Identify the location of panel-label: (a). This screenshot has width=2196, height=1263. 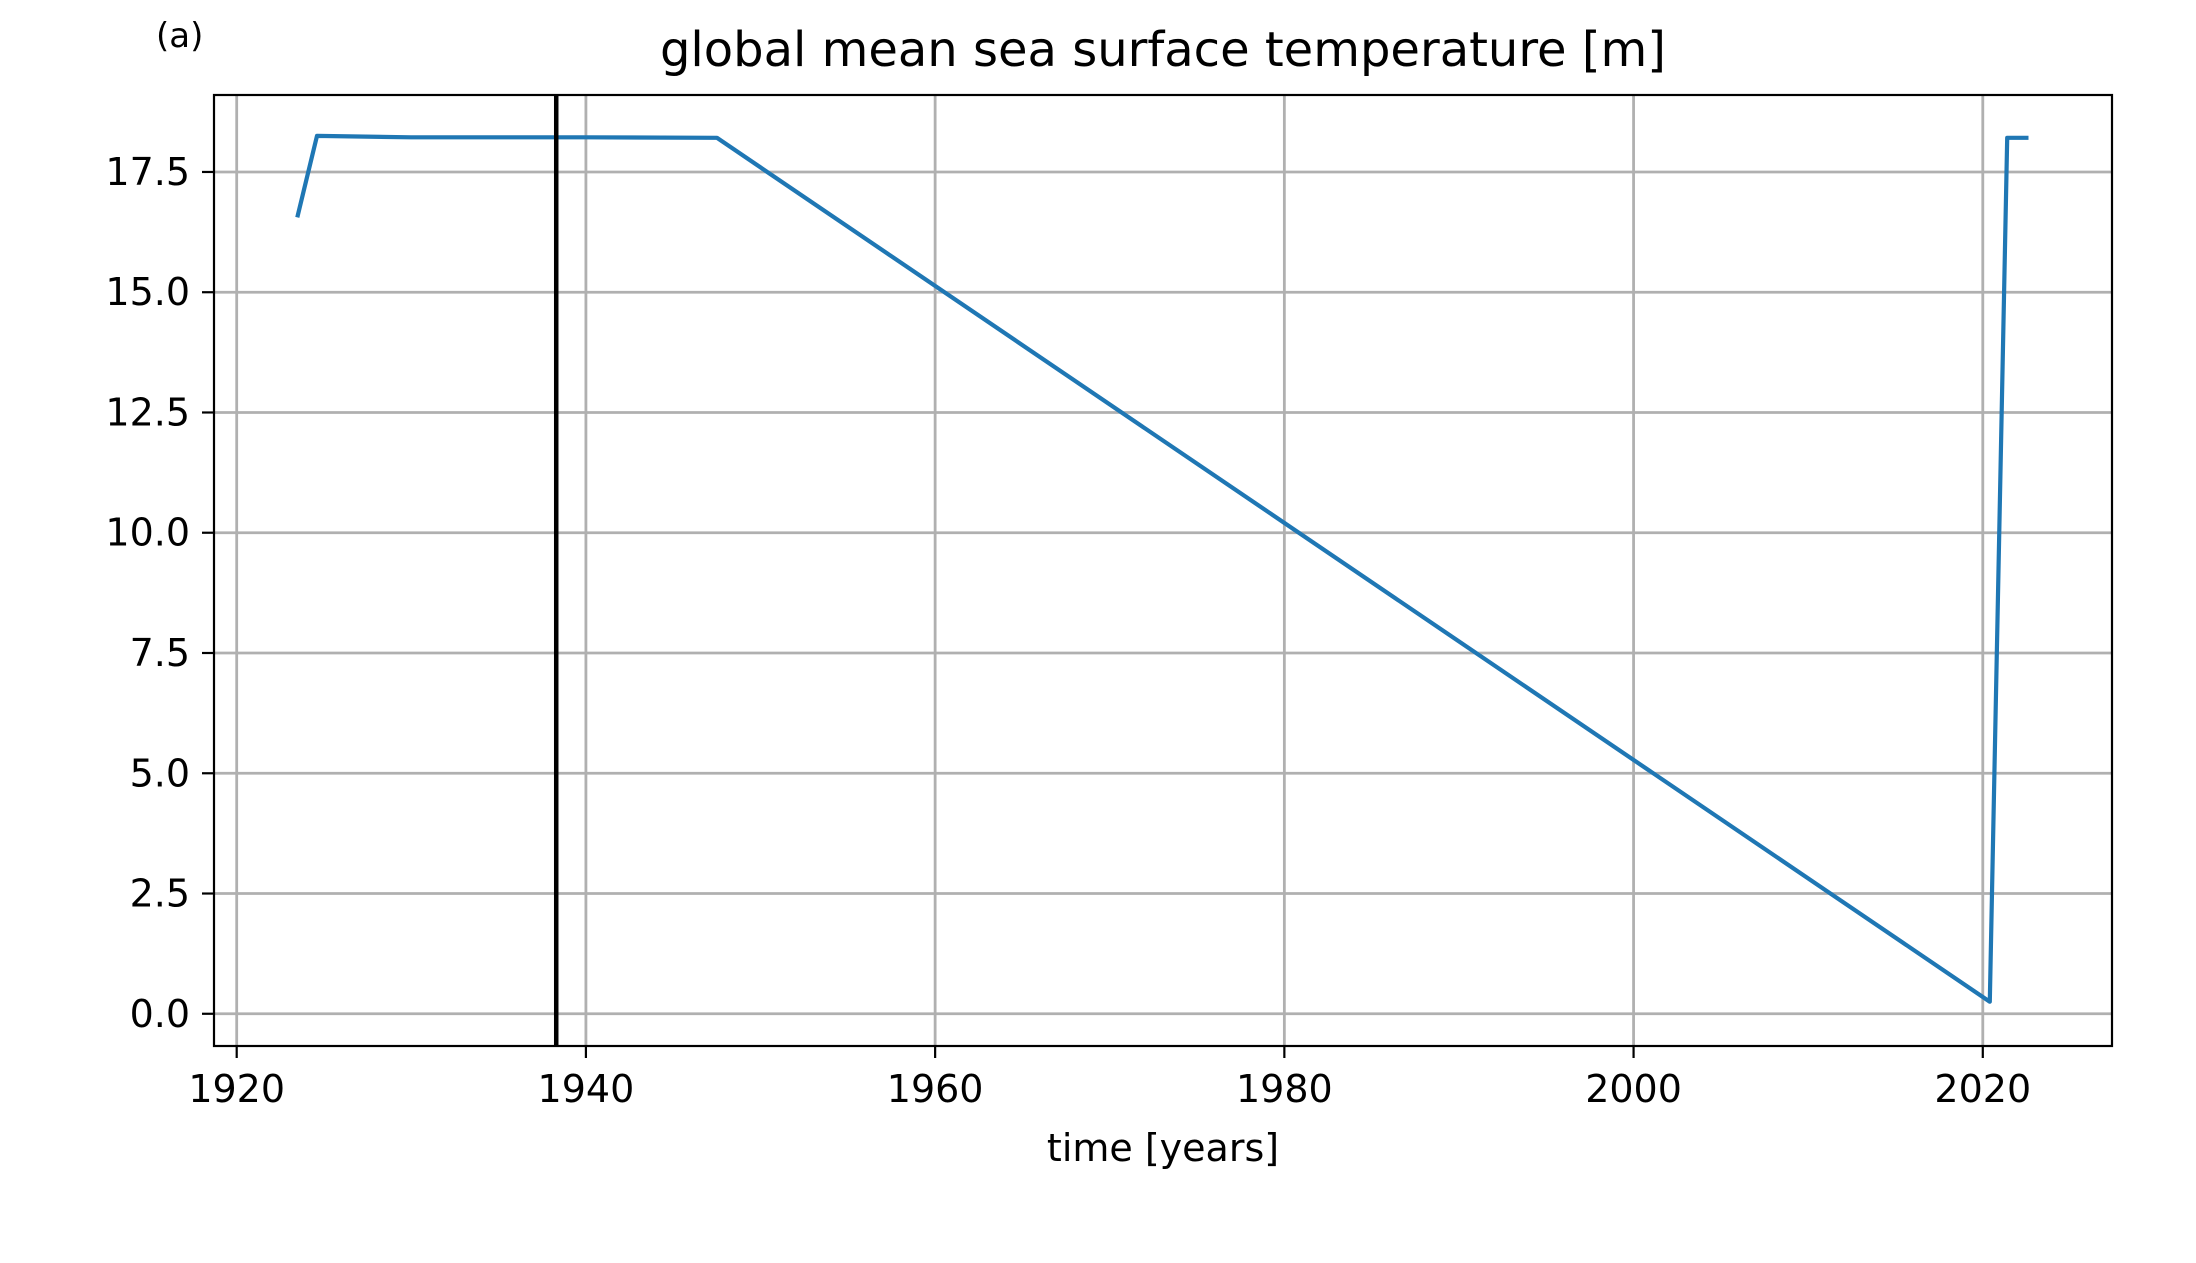
(179, 36).